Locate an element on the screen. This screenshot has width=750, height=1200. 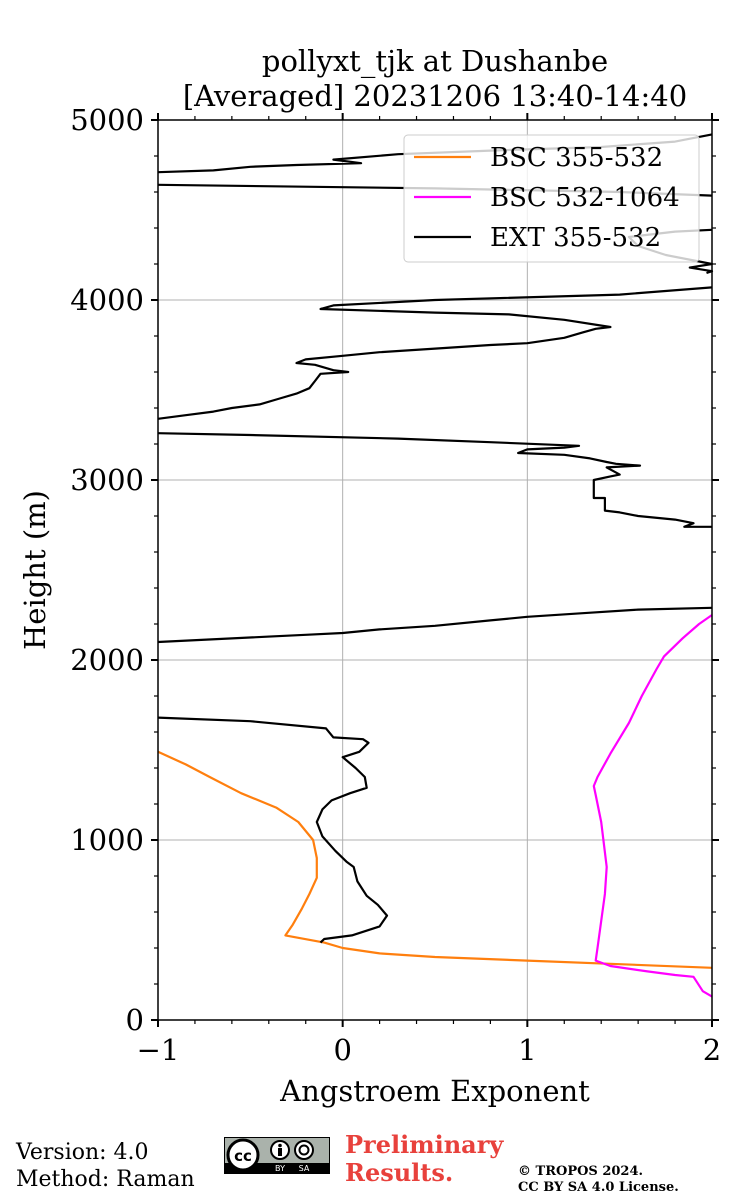
copyright-line-2: CC BY SA 4.0 License. is located at coordinates (598, 1187).